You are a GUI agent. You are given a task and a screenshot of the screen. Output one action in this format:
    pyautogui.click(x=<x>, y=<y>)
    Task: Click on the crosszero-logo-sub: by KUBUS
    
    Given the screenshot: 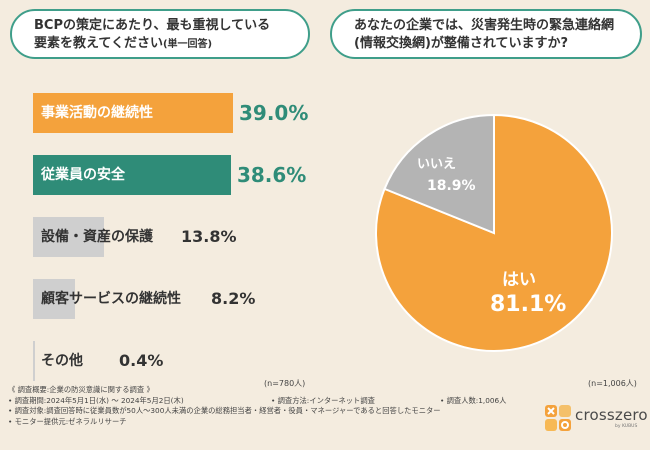 What is the action you would take?
    pyautogui.click(x=626, y=426)
    